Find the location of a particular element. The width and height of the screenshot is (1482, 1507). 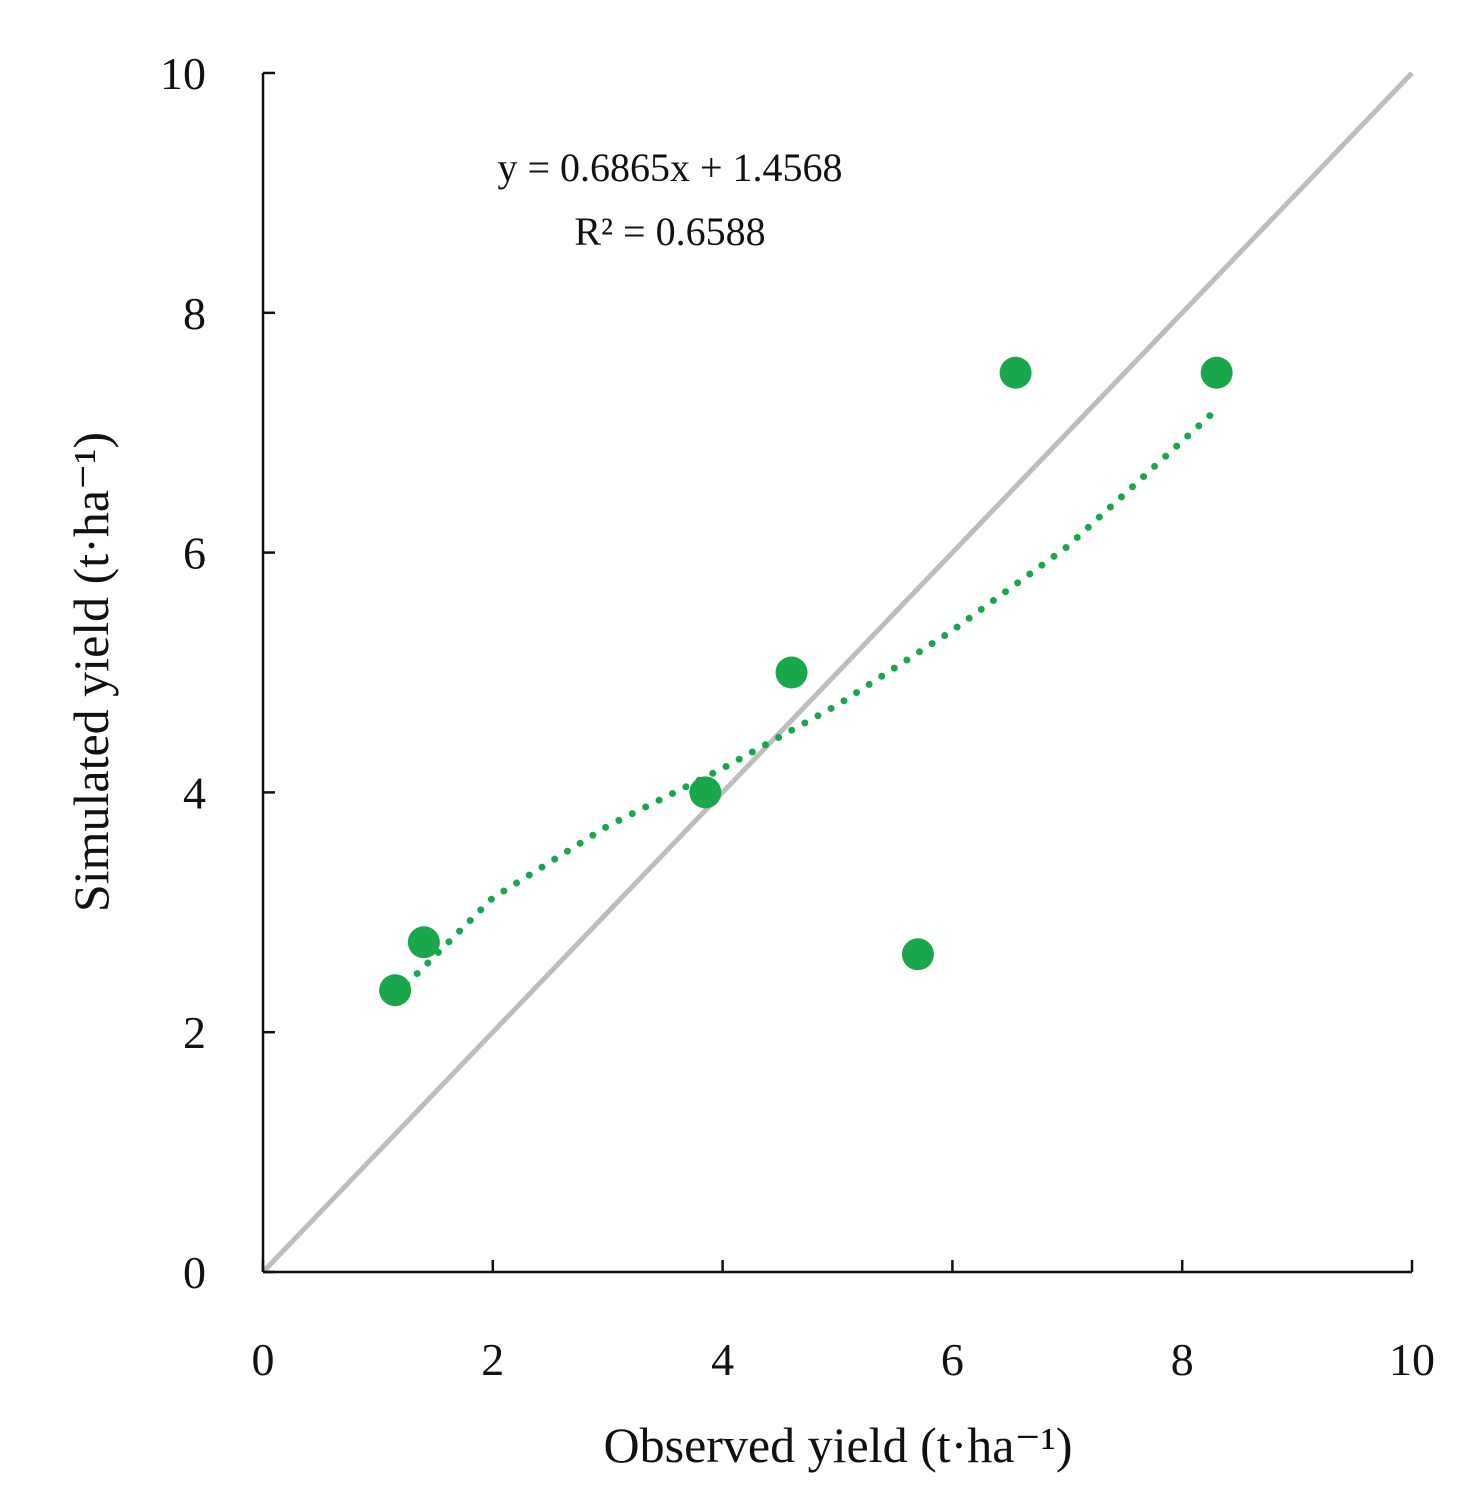

x-tick-label: 0 is located at coordinates (263, 1359).